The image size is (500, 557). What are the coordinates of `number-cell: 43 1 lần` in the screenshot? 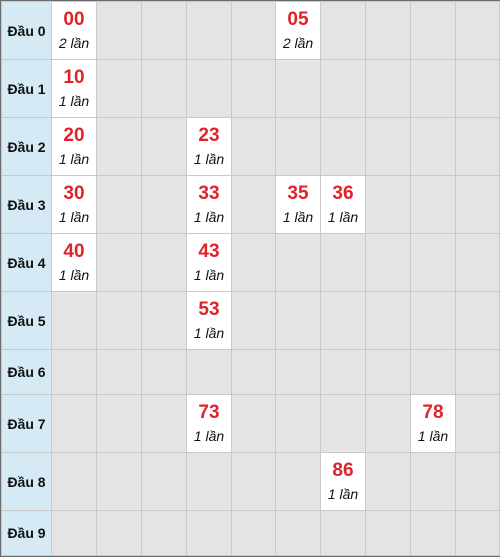 It's located at (209, 262).